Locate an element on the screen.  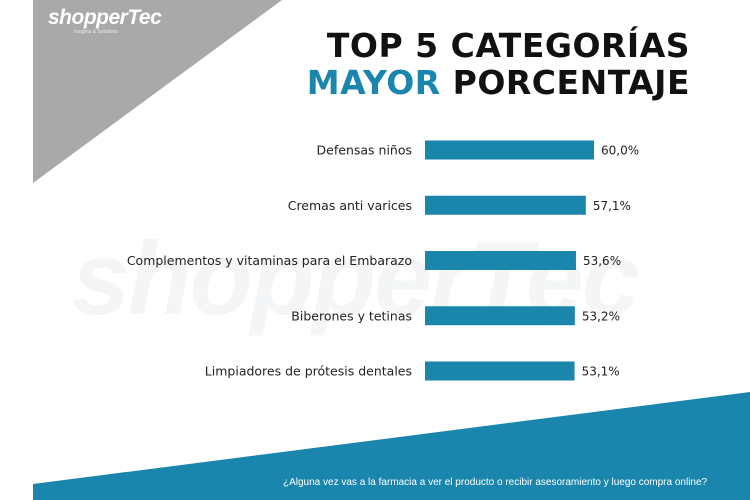
gray-corner-triangle is located at coordinates (157, 91).